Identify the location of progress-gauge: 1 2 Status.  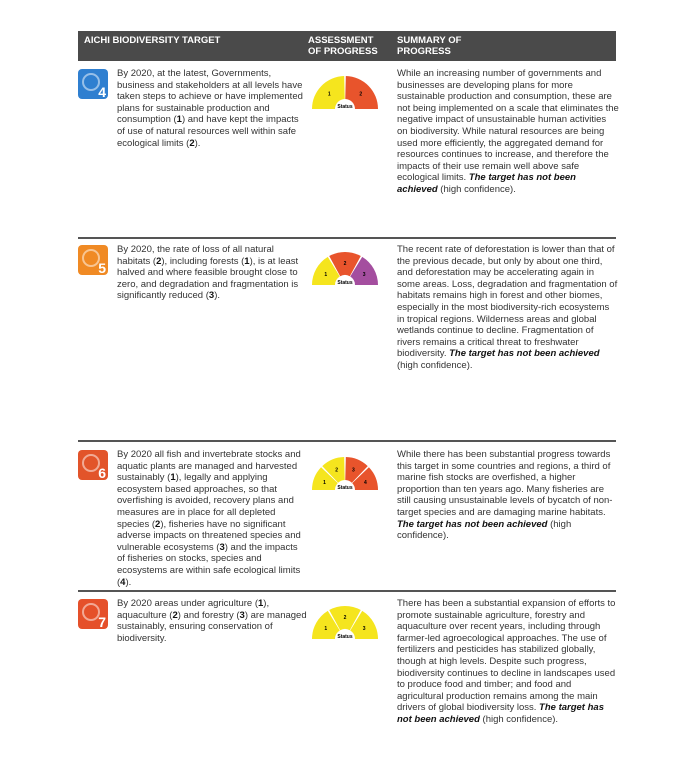
(345, 93).